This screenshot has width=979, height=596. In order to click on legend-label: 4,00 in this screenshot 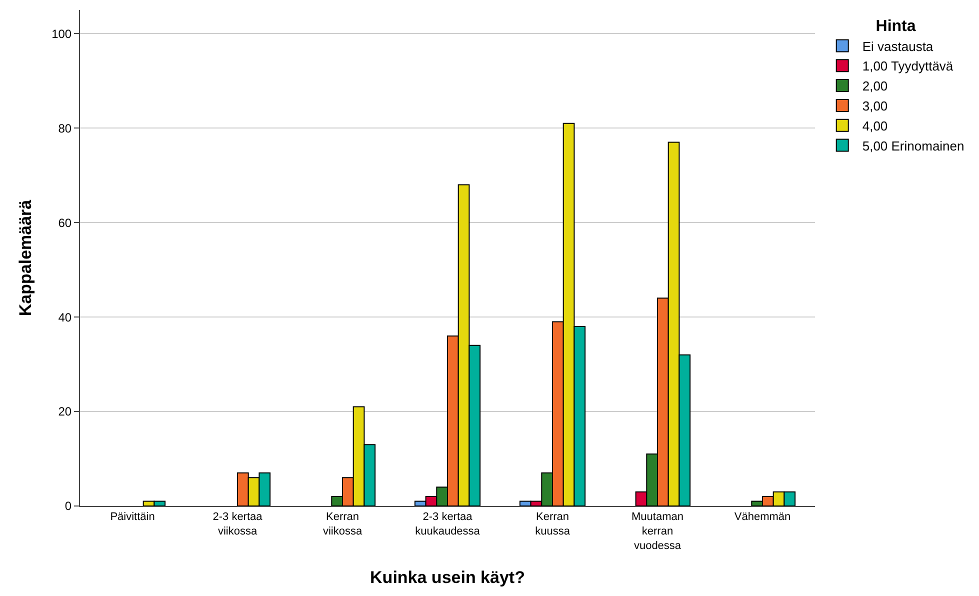, I will do `click(875, 126)`.